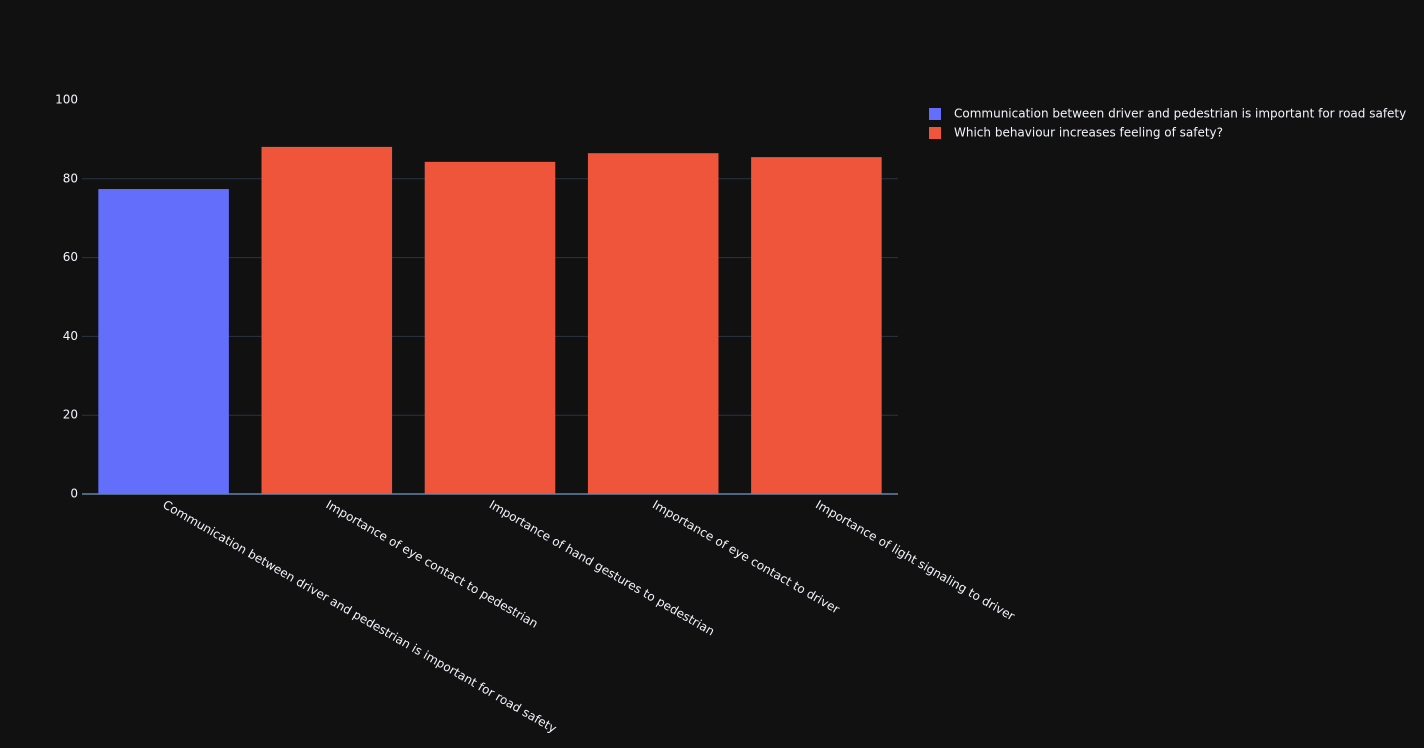  I want to click on y-tick-label: 0, so click(74, 494).